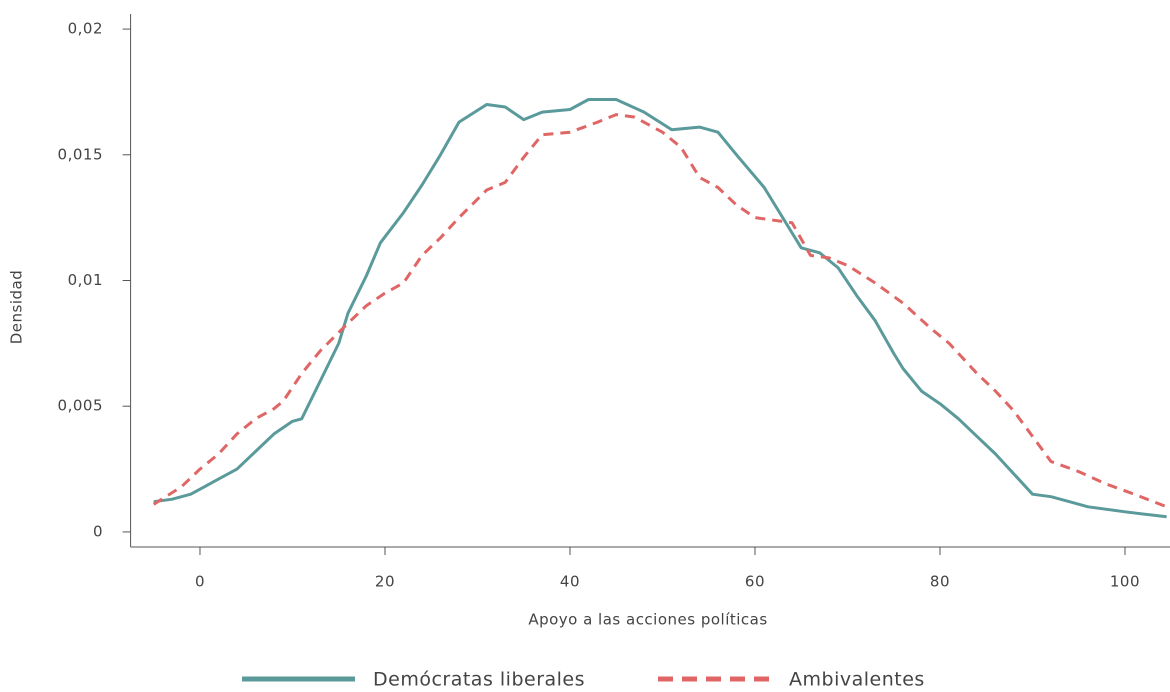 The width and height of the screenshot is (1170, 692). I want to click on x-tick-label: 0, so click(200, 582).